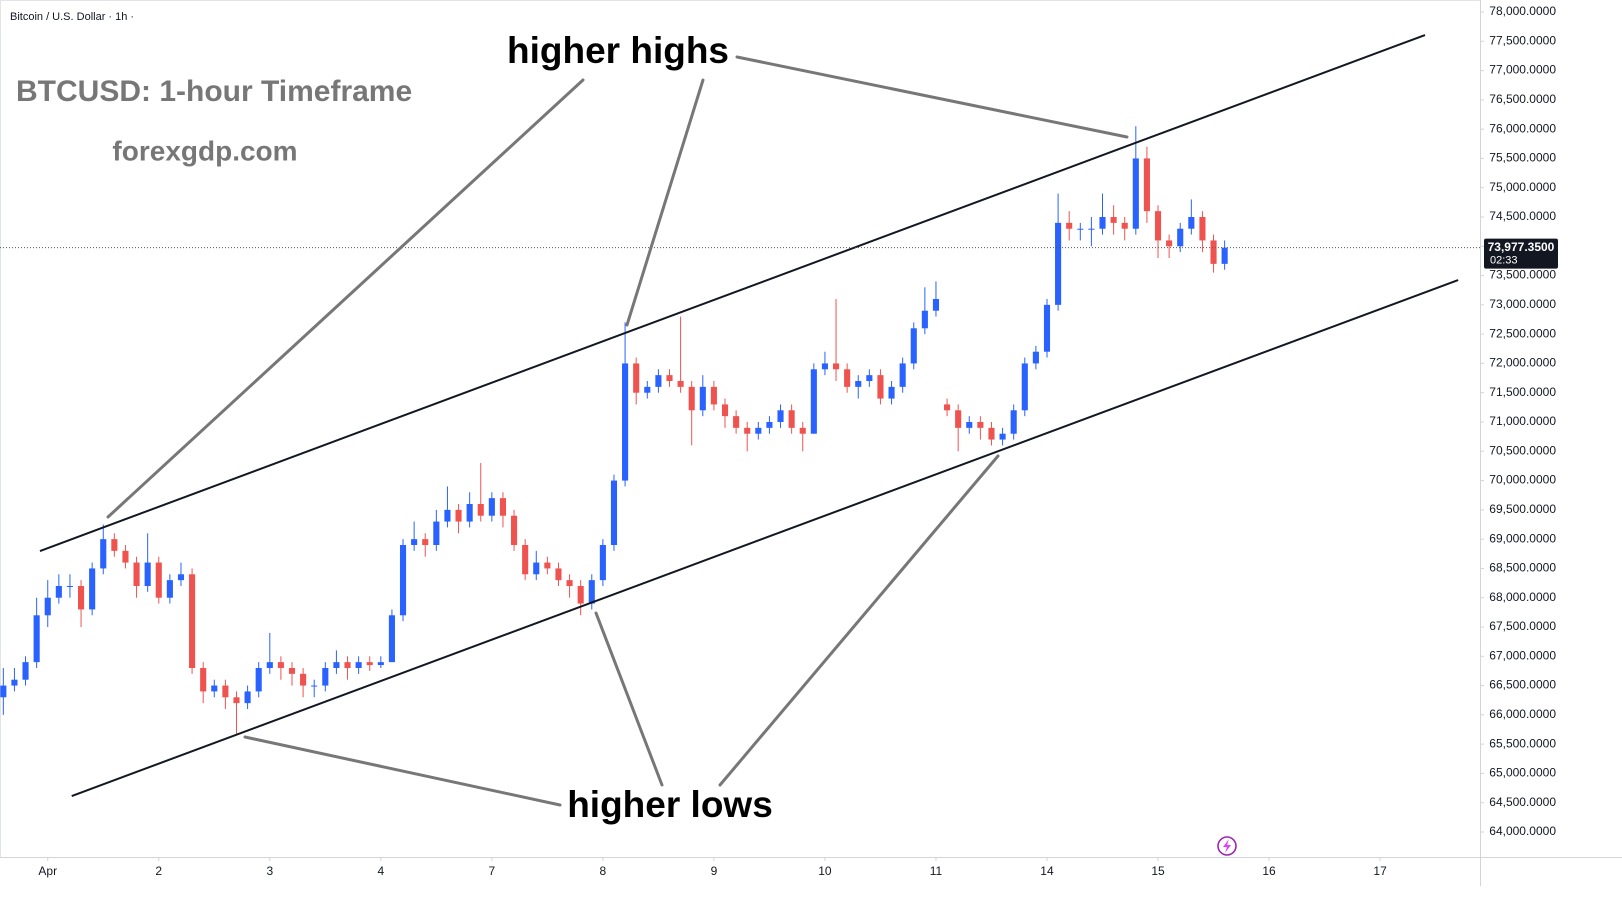  I want to click on y-tick-label: 66,000.0000, so click(1522, 714).